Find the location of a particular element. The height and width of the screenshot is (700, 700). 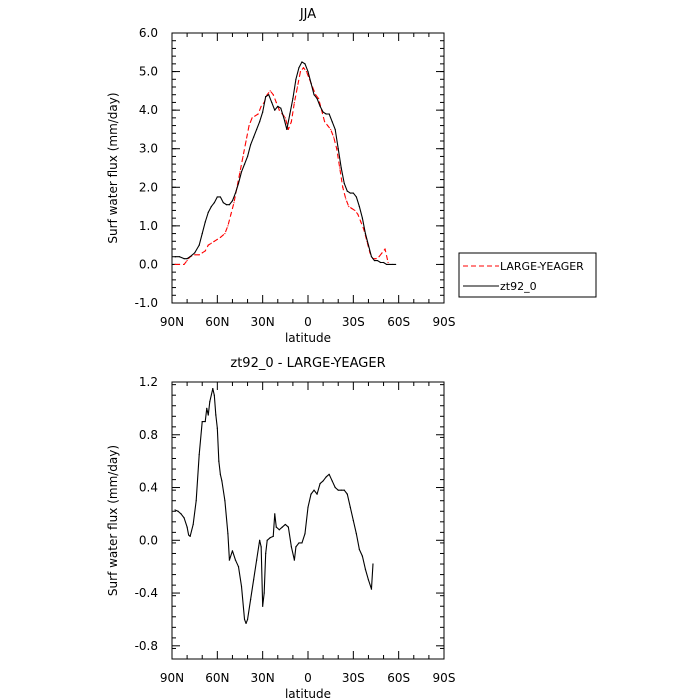

y-tick-label: 0.4 is located at coordinates (148, 488).